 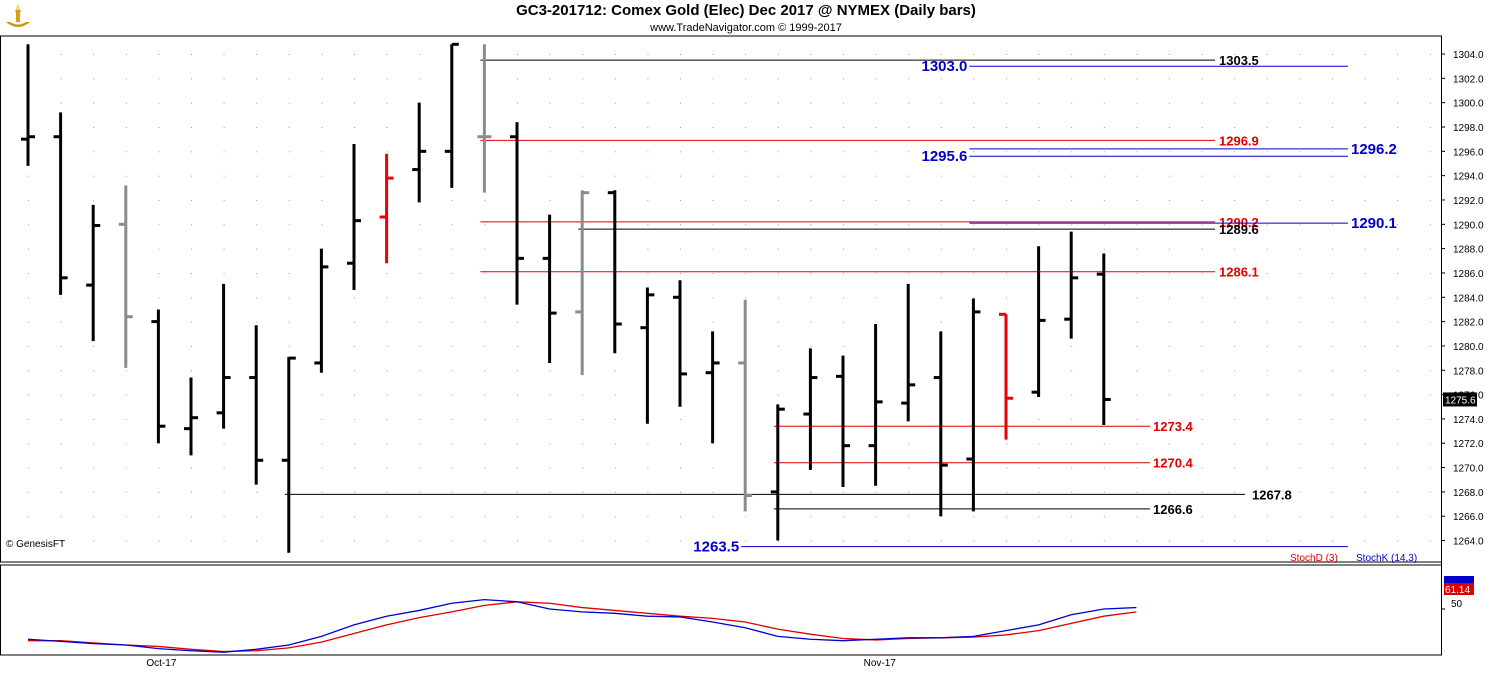 I want to click on x-axis-label: Nov-17, so click(x=880, y=663).